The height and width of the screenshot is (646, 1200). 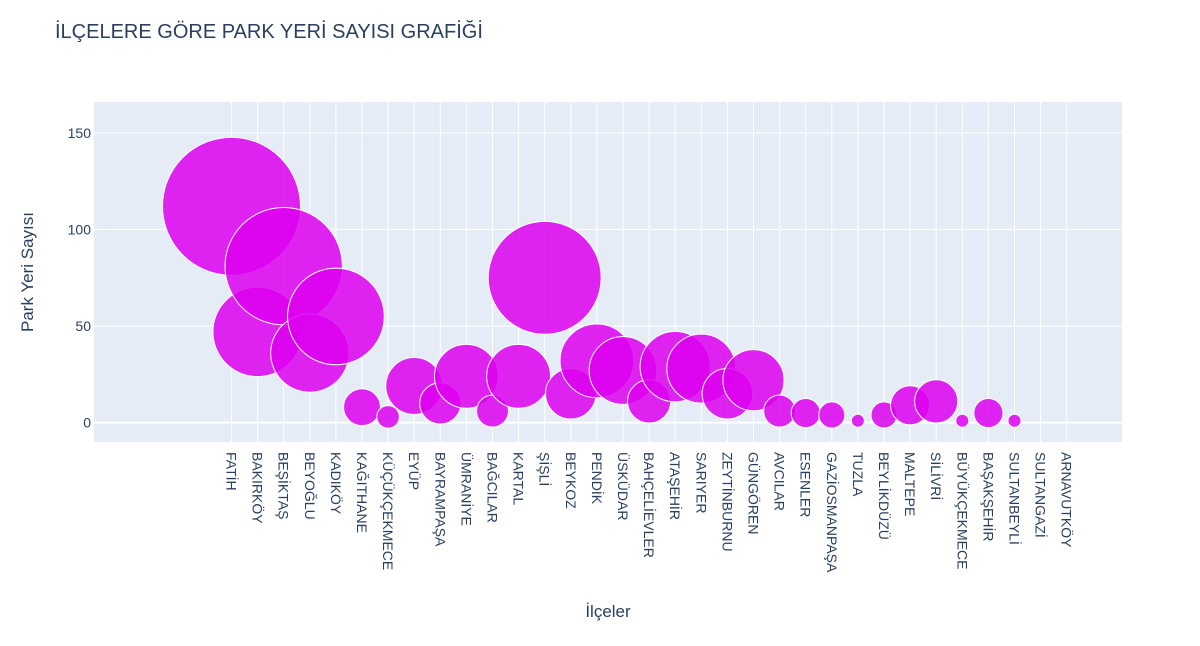 What do you see at coordinates (675, 486) in the screenshot?
I see `x-tick-label: ATAŞEHİR` at bounding box center [675, 486].